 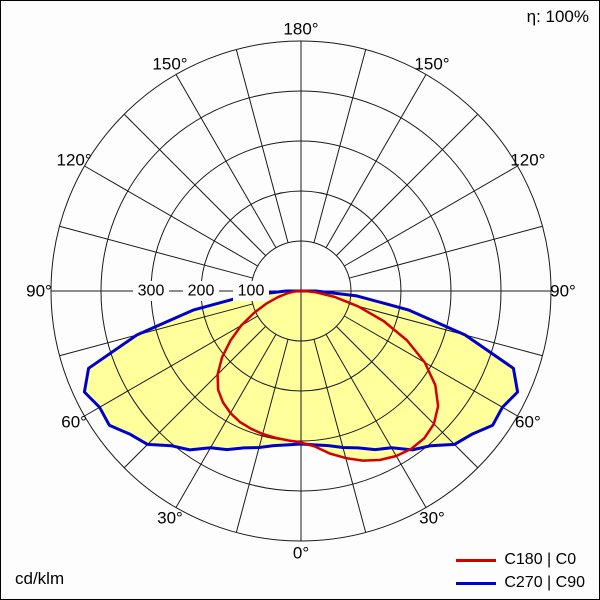 What do you see at coordinates (540, 559) in the screenshot?
I see `legend-label-c180-c0: C180 | C0` at bounding box center [540, 559].